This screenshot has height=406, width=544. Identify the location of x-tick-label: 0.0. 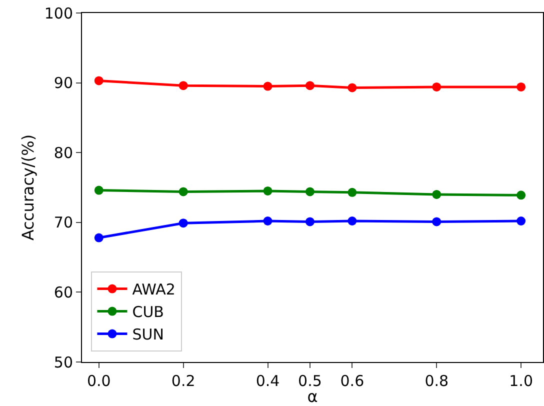
(98, 381).